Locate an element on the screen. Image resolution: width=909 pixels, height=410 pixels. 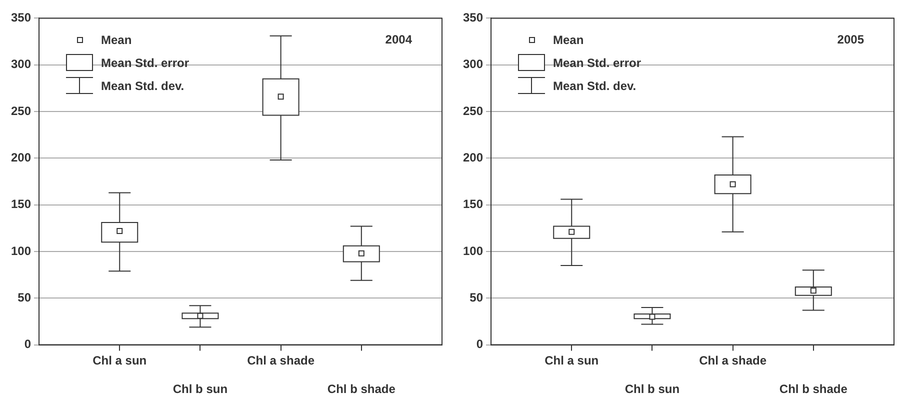
annotation: 2004 is located at coordinates (398, 39).